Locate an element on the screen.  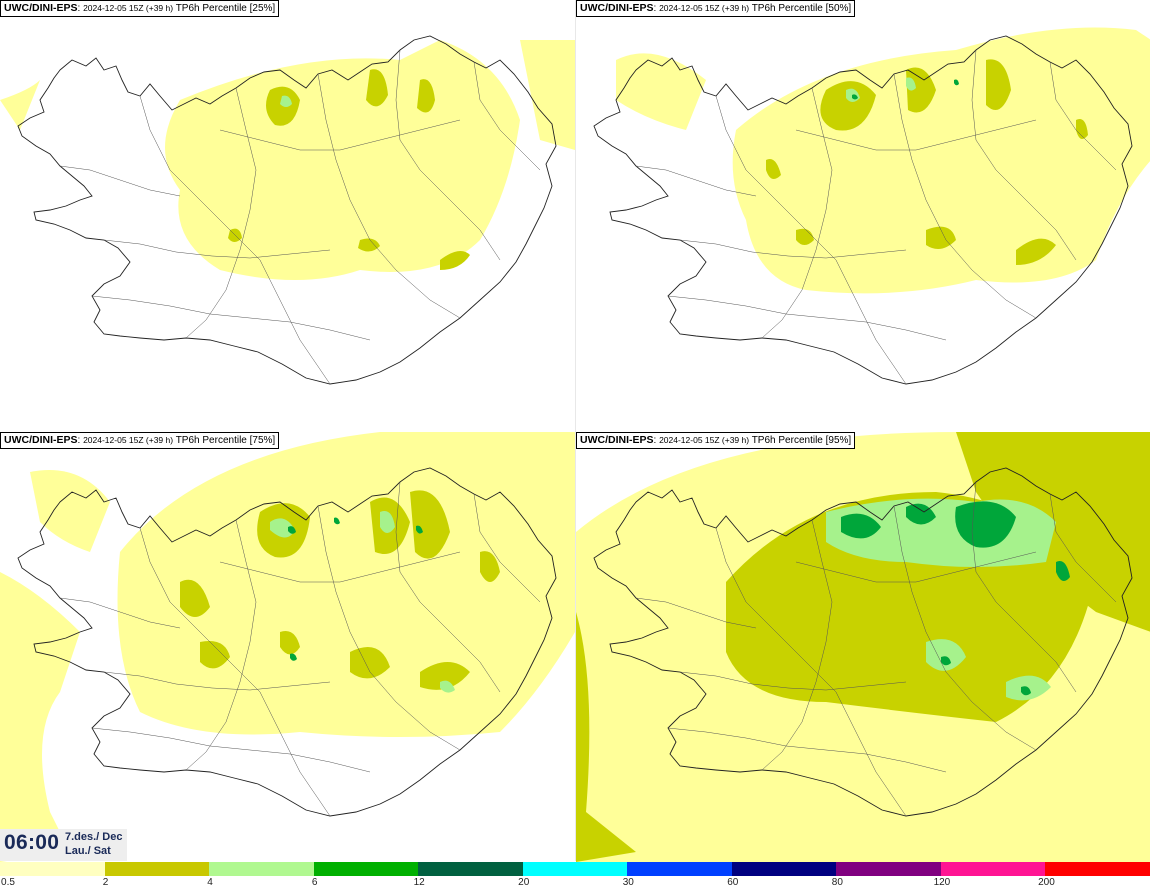
field-name: TP6h Percentile [75%] is located at coordinates (225, 440).